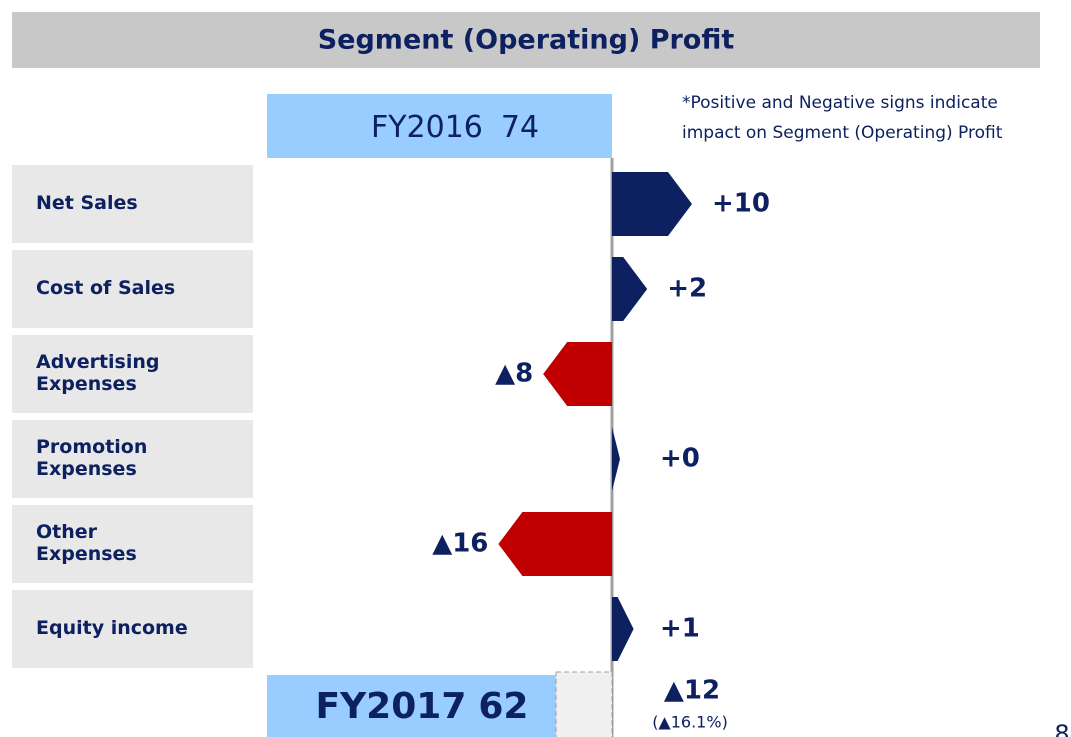 The width and height of the screenshot is (1071, 737). I want to click on end-bar, so click(412, 706).